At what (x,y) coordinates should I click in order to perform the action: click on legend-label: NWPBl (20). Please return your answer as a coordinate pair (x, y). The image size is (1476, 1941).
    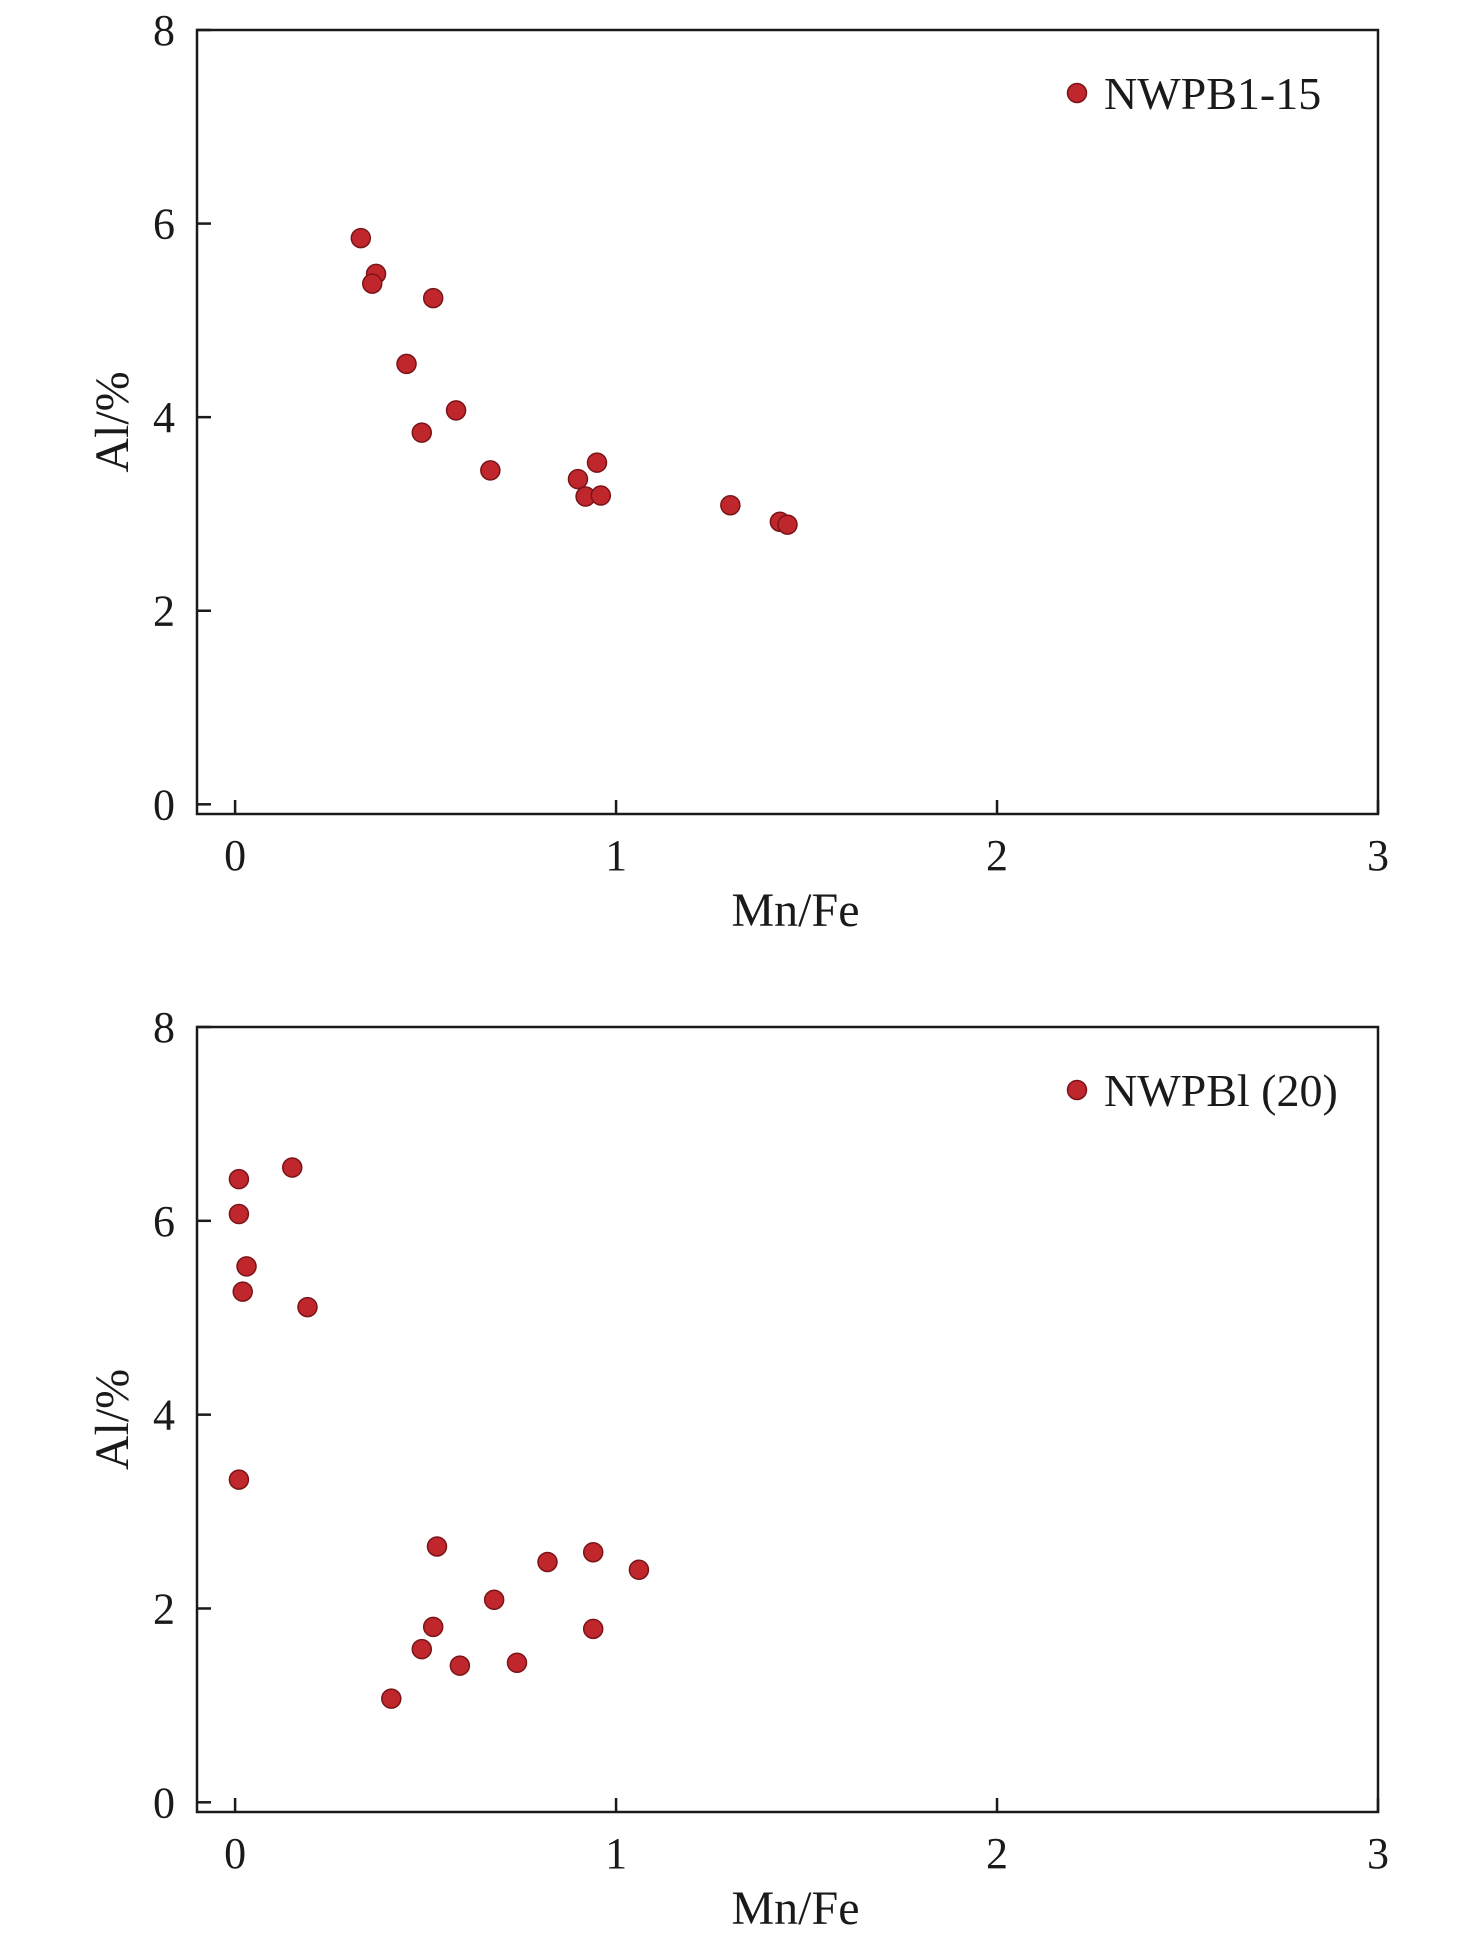
    Looking at the image, I should click on (1221, 1090).